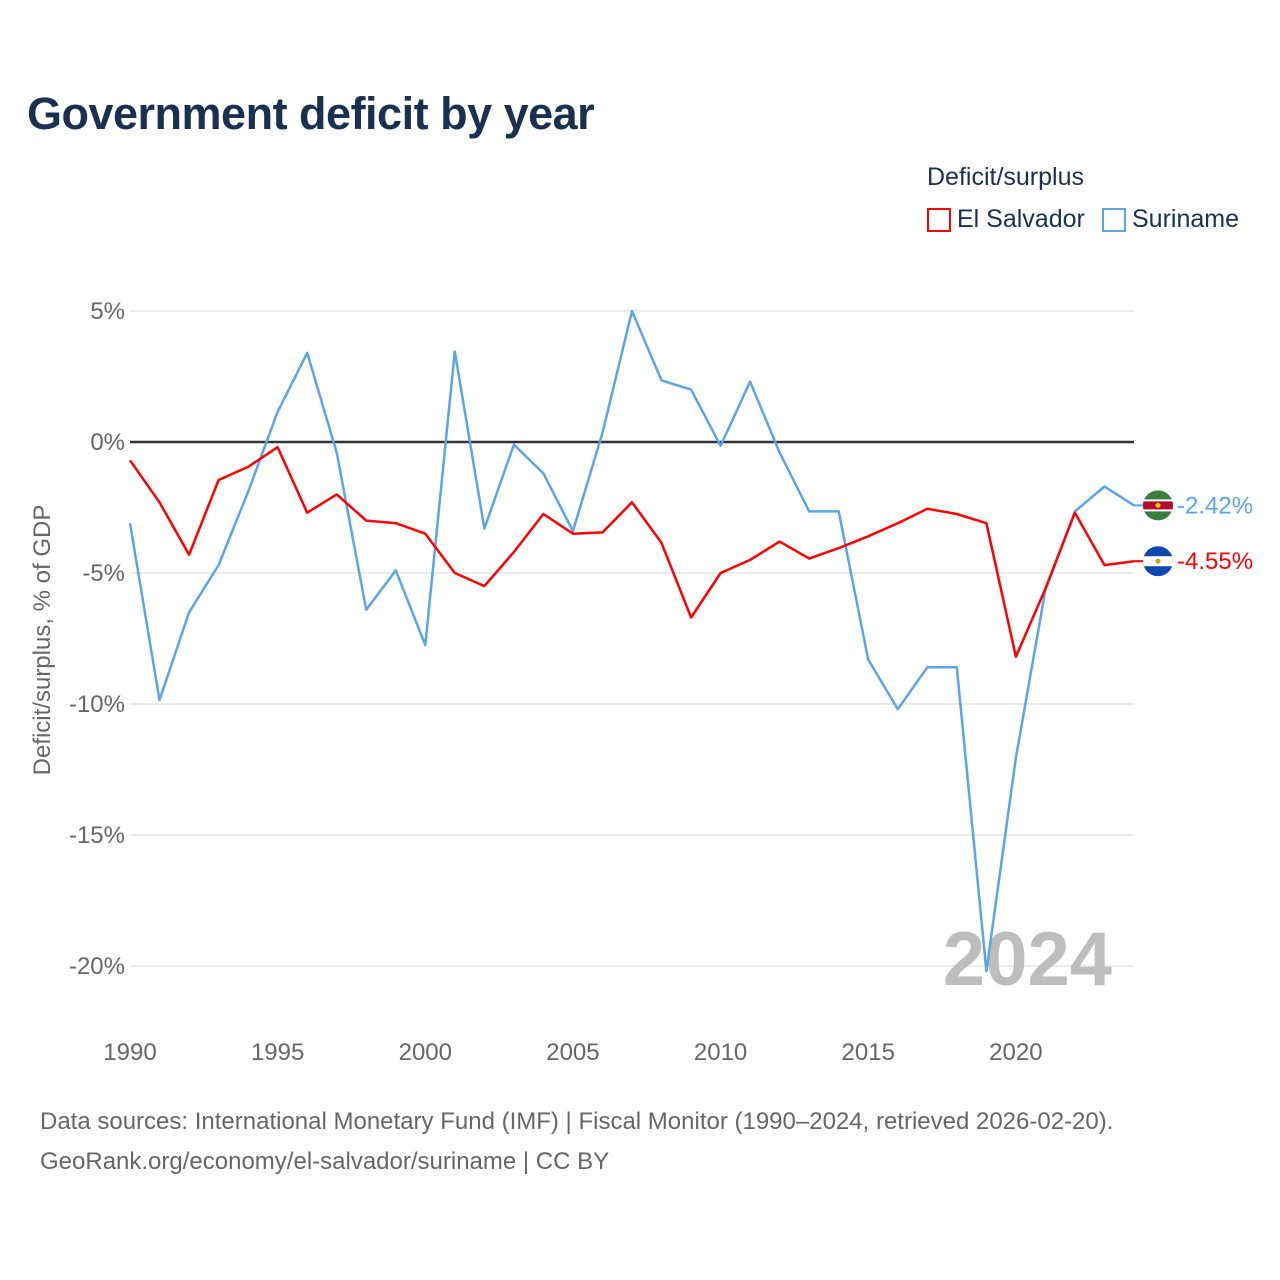 The image size is (1280, 1280). What do you see at coordinates (107, 311) in the screenshot?
I see `y-tick-label: 5%` at bounding box center [107, 311].